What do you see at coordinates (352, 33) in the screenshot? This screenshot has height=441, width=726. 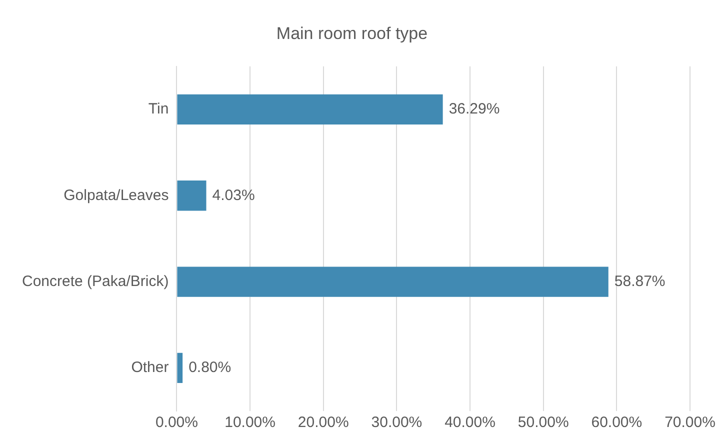 I see `chart-title: Main room roof type` at bounding box center [352, 33].